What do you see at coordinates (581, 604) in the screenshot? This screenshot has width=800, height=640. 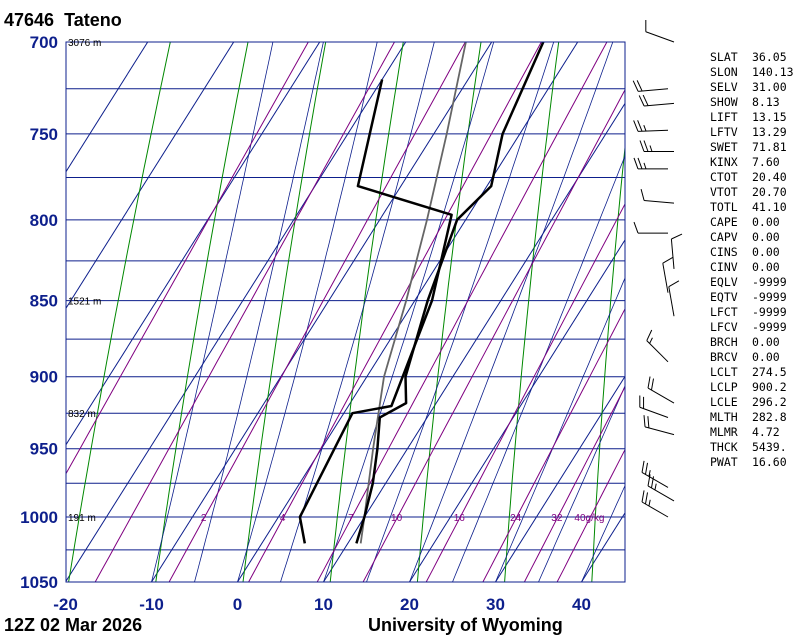 I see `temperature-tick-label: 40` at bounding box center [581, 604].